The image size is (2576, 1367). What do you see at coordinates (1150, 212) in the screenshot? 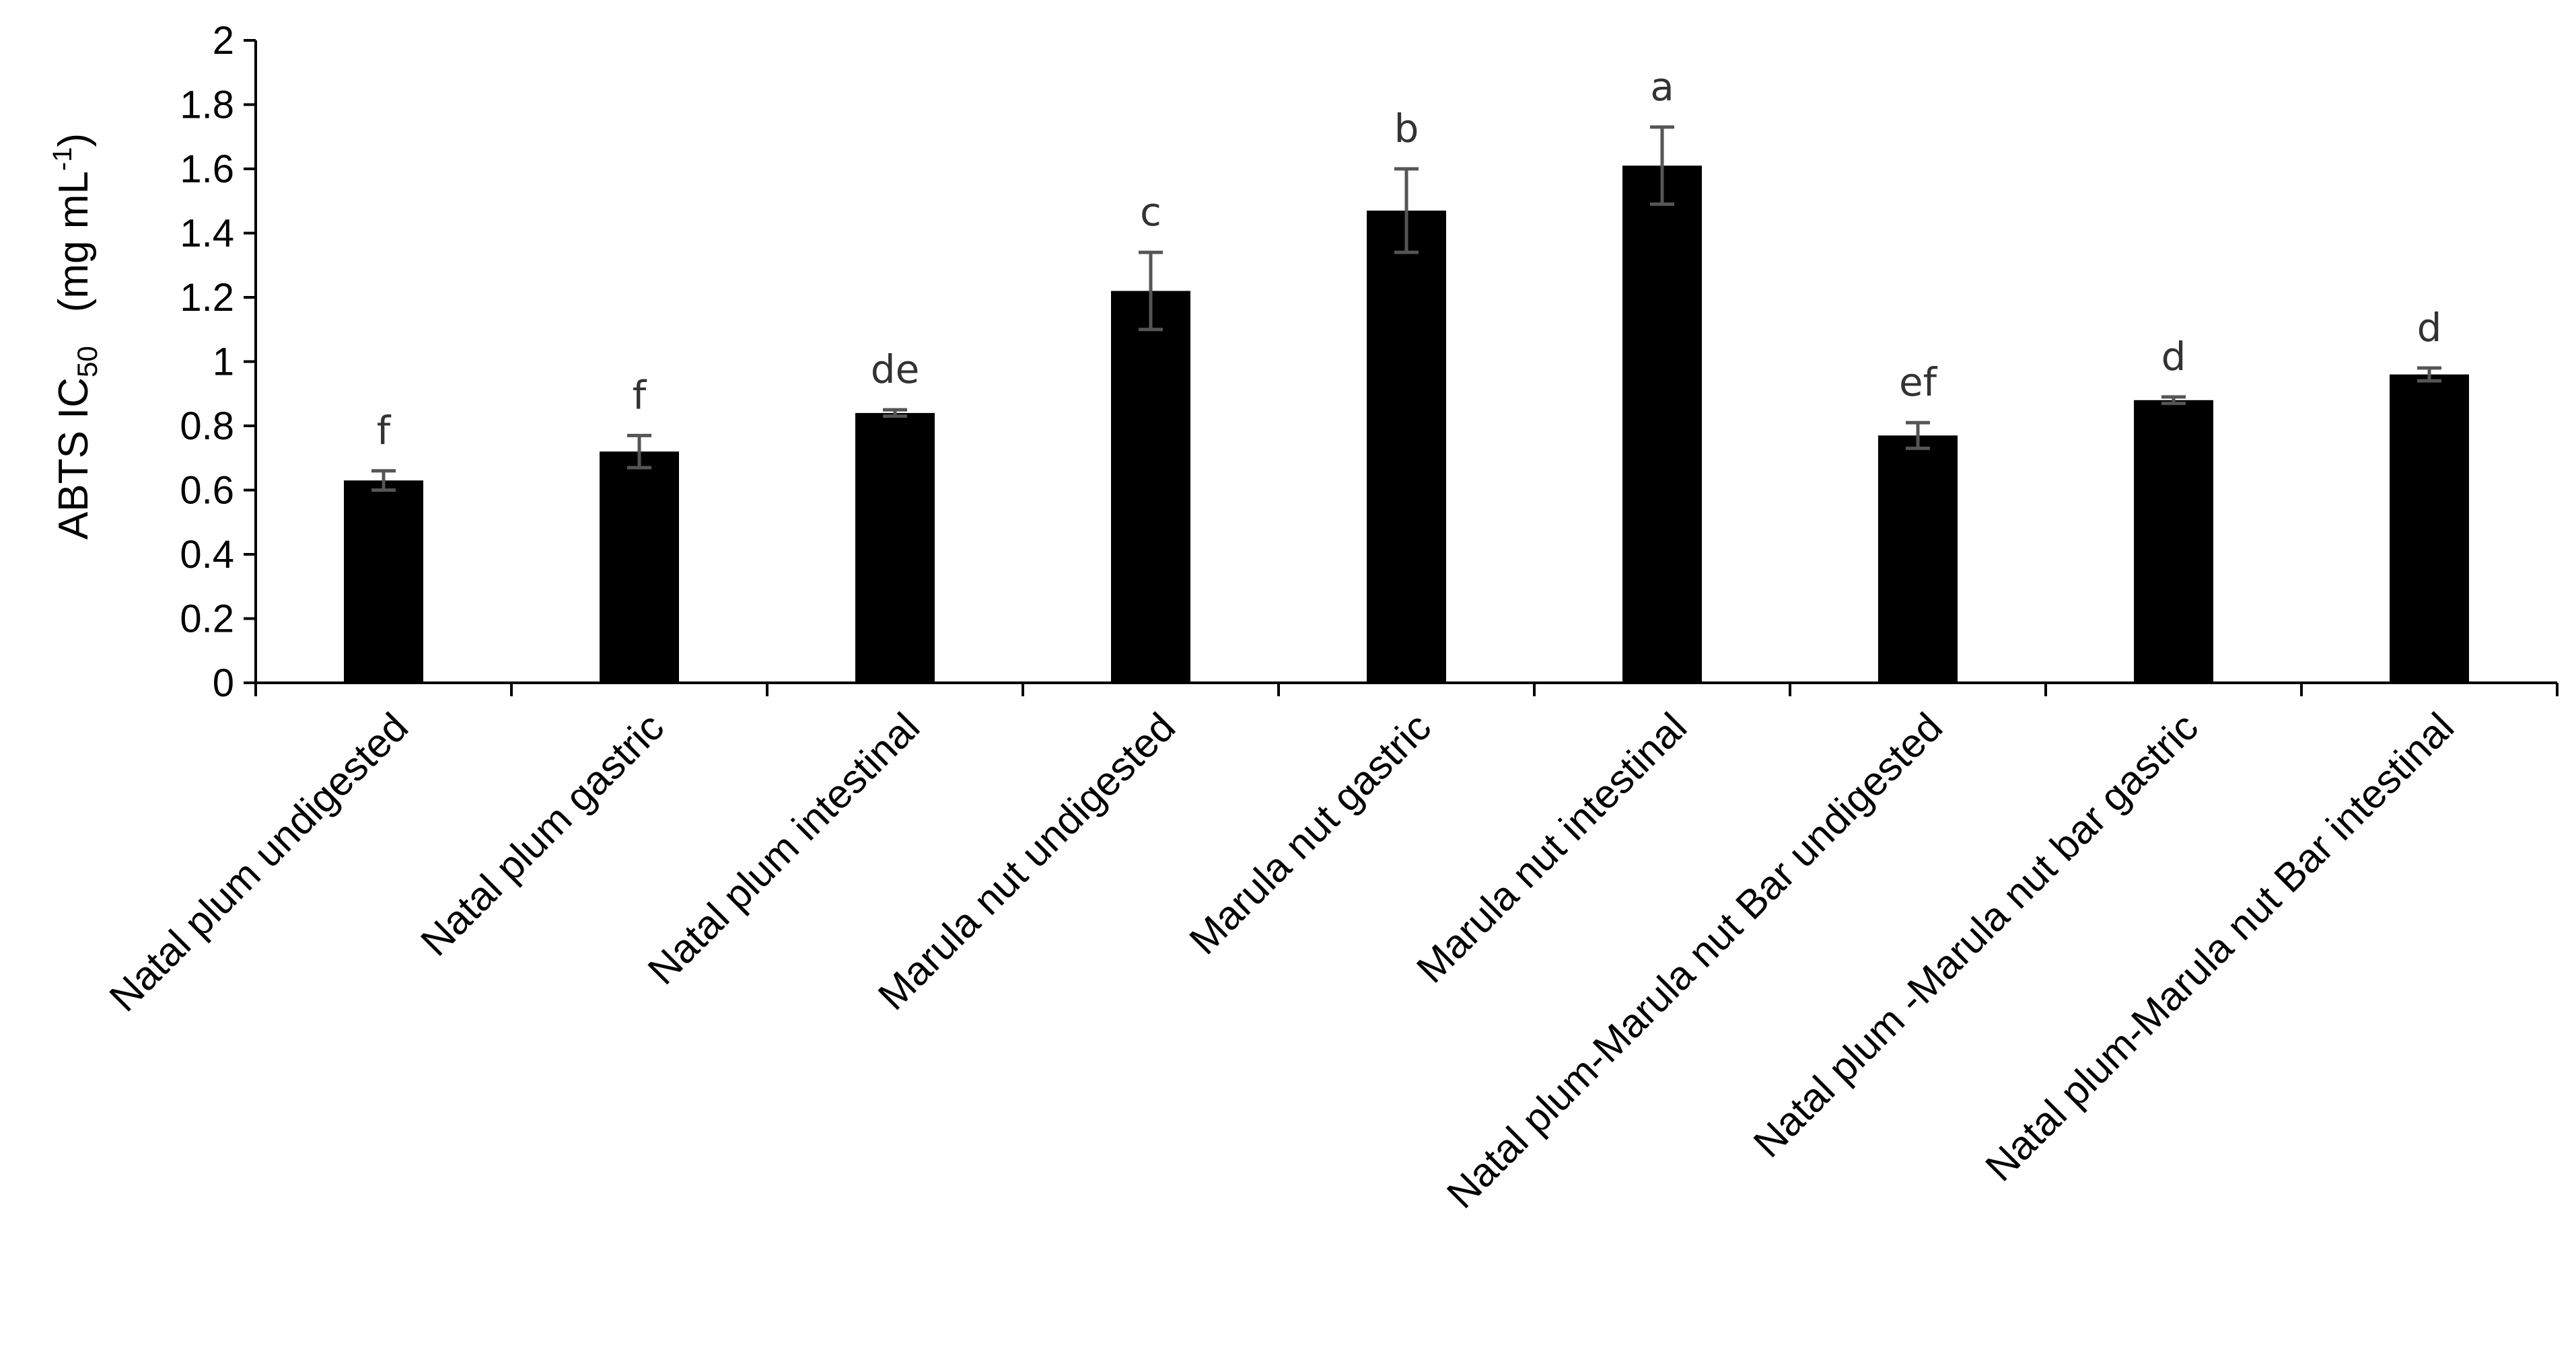
I see `significance-letter: c` at bounding box center [1150, 212].